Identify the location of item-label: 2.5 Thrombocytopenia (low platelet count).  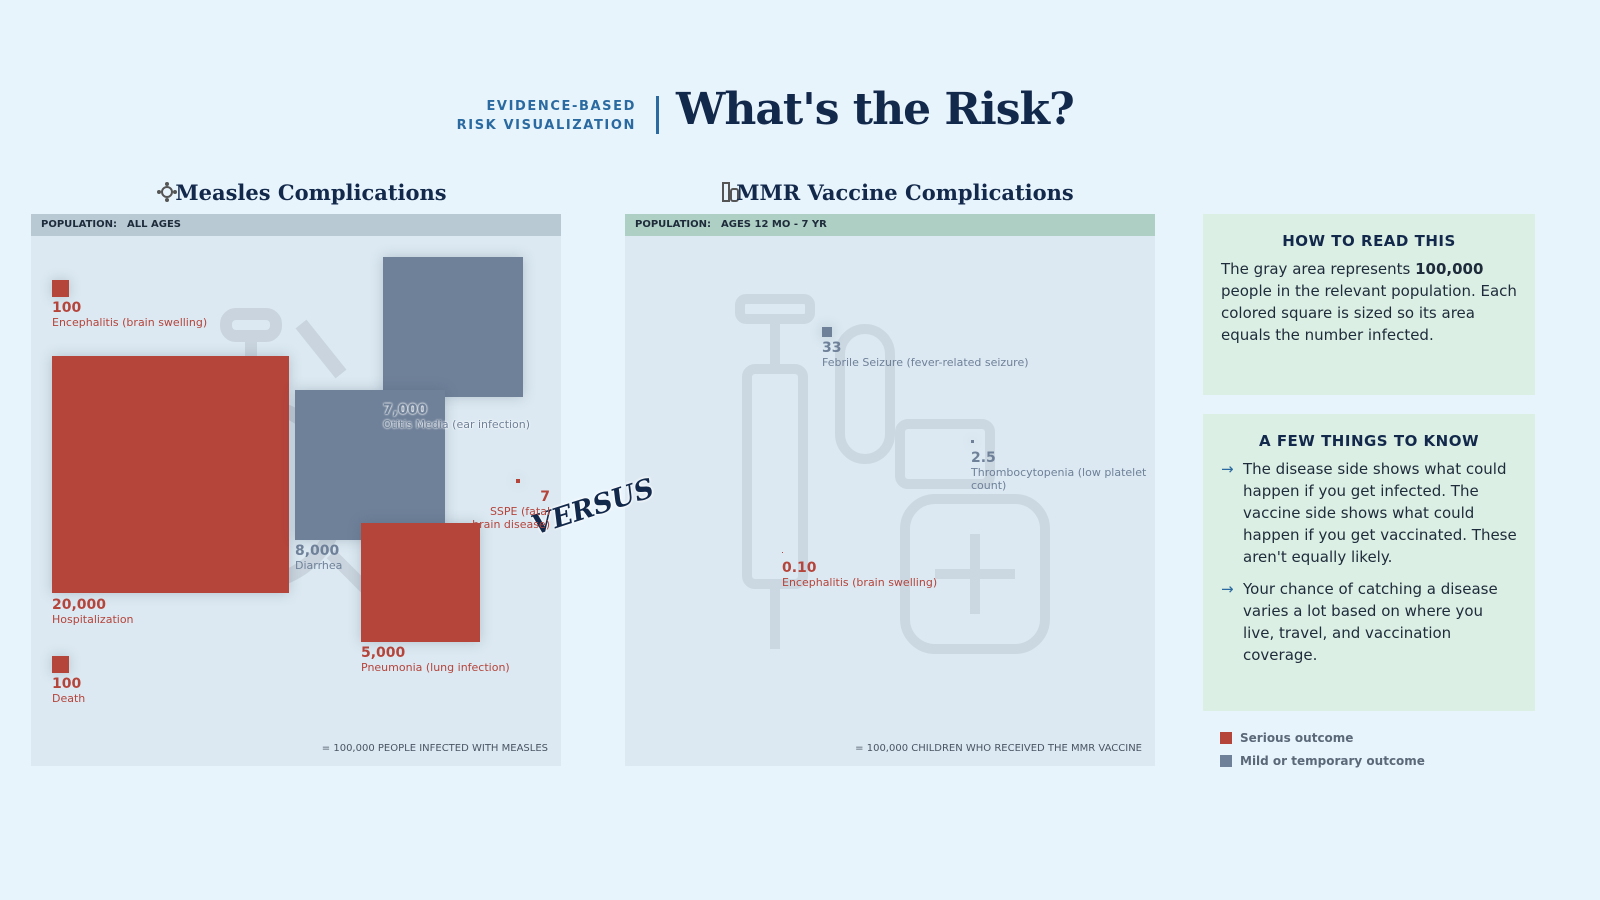
(1061, 471).